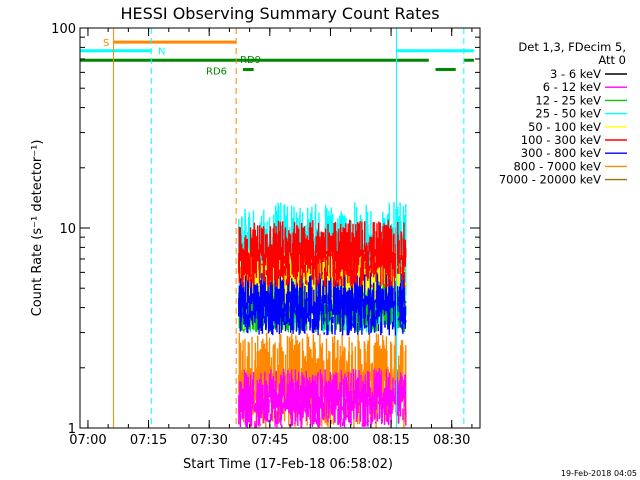 The image size is (640, 480). I want to click on data-layer, so click(322, 315).